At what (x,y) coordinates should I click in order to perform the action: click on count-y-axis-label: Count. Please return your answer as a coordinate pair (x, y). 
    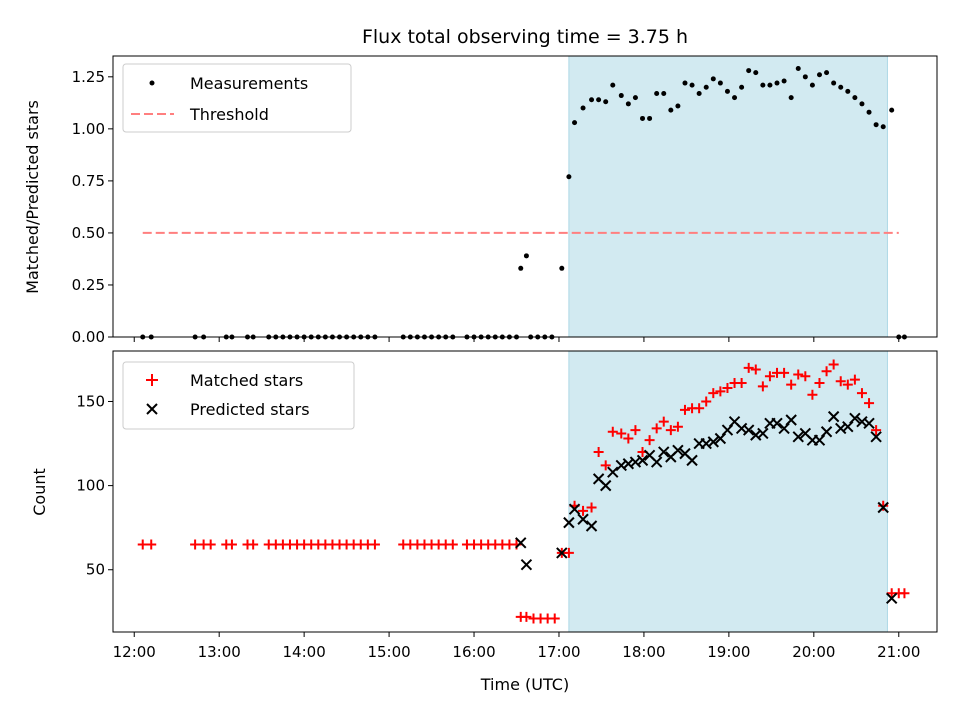
    Looking at the image, I should click on (39, 492).